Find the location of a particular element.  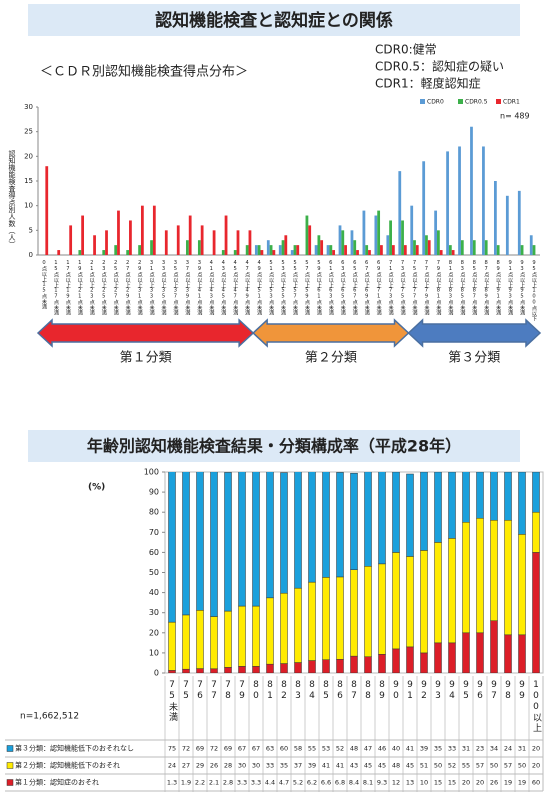

x-tick-label: 21点以上23点未満 is located at coordinates (92, 288).